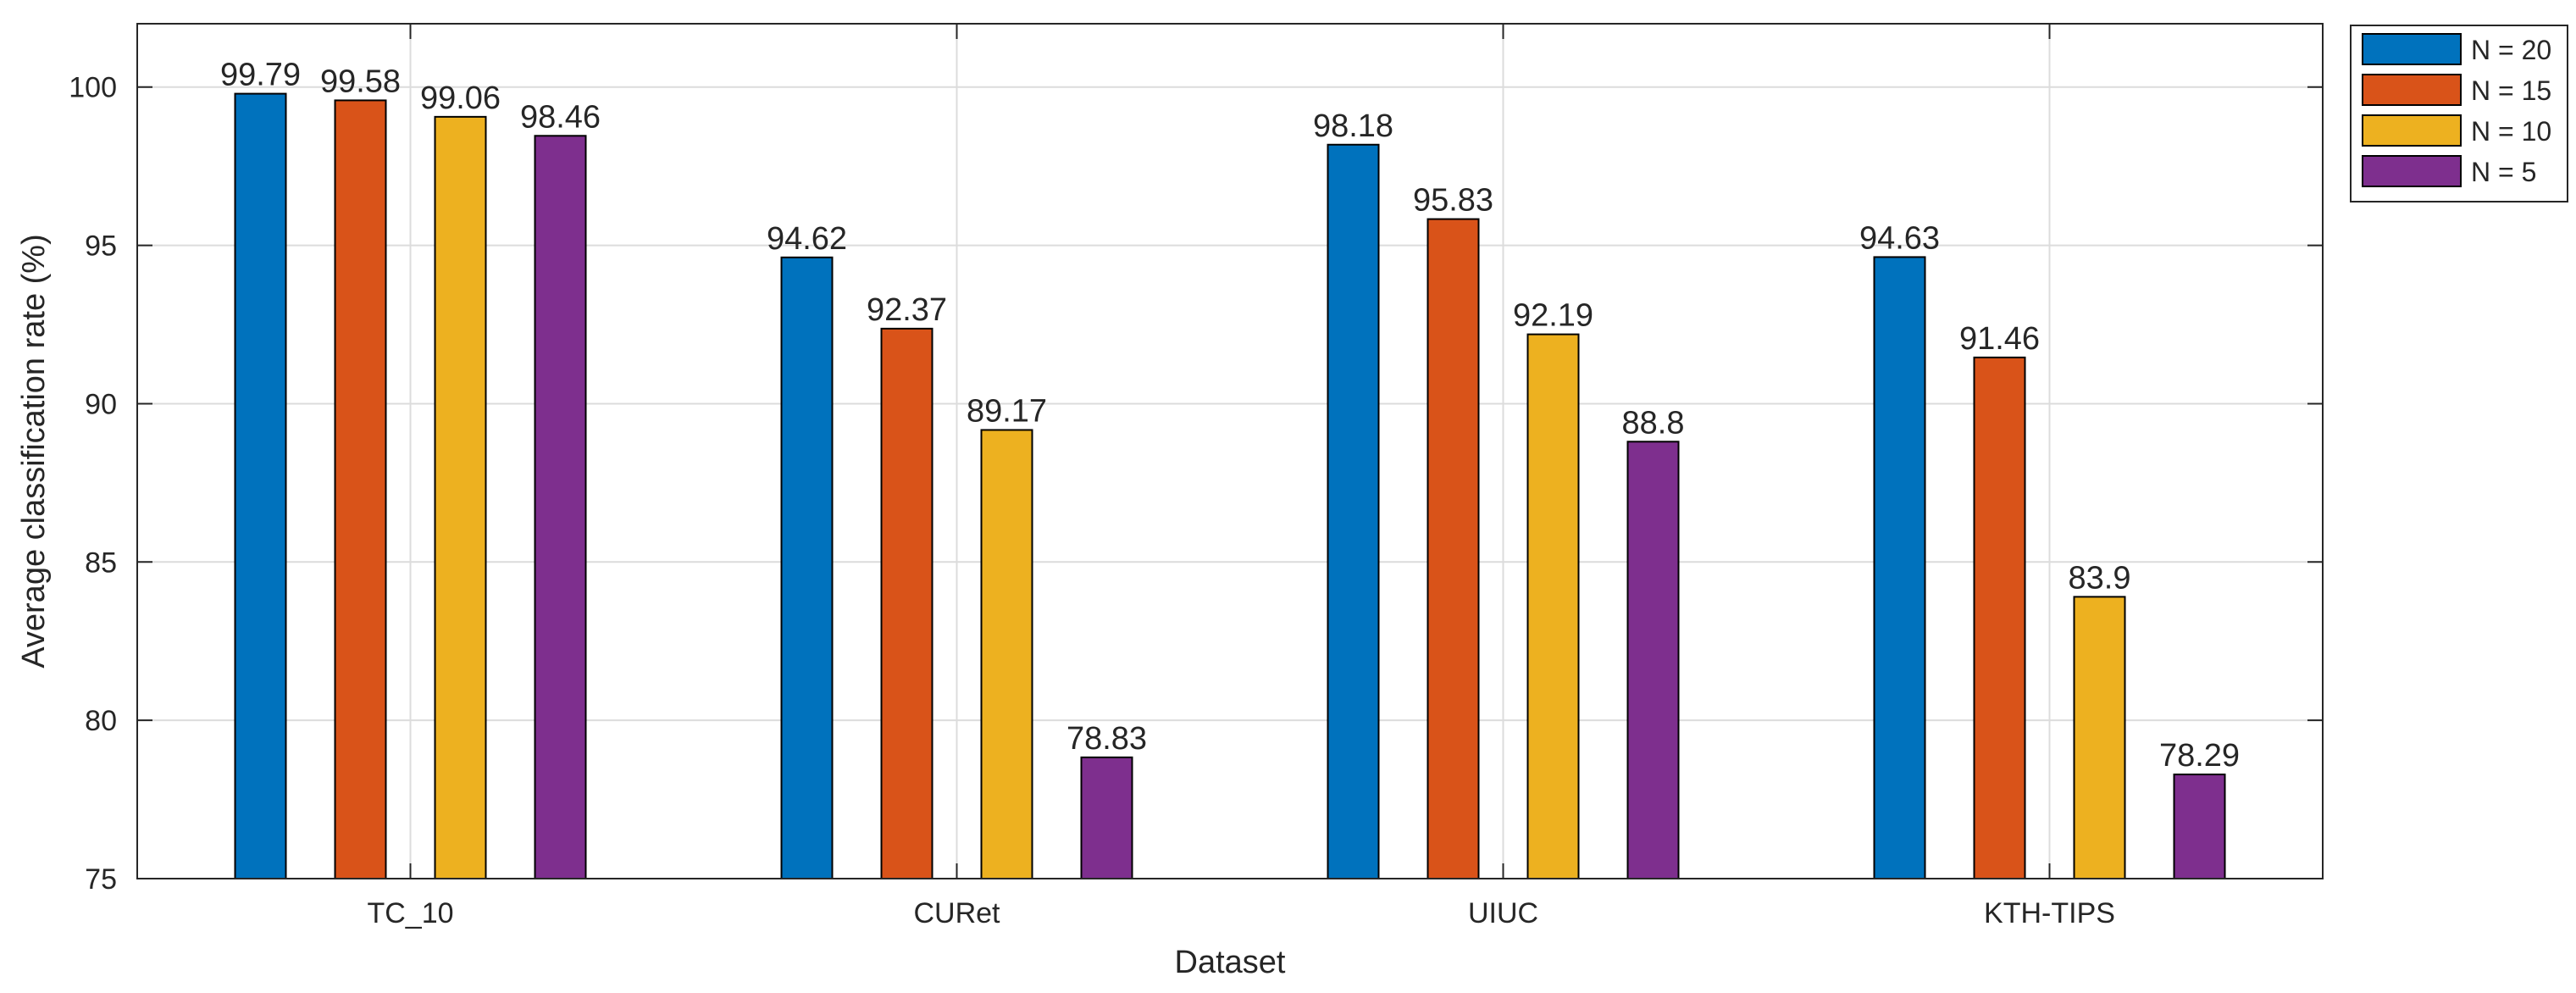 The width and height of the screenshot is (2576, 993). I want to click on data-label: 99.79, so click(260, 75).